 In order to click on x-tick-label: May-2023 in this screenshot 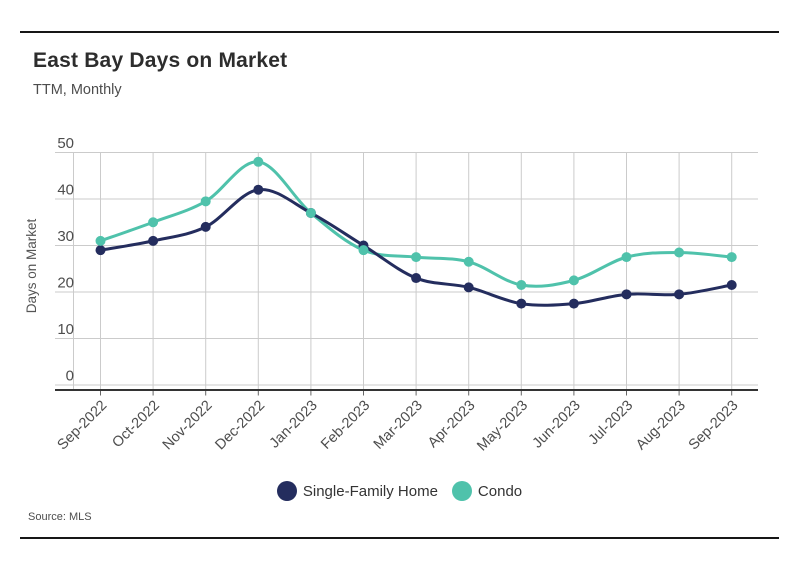, I will do `click(502, 426)`.